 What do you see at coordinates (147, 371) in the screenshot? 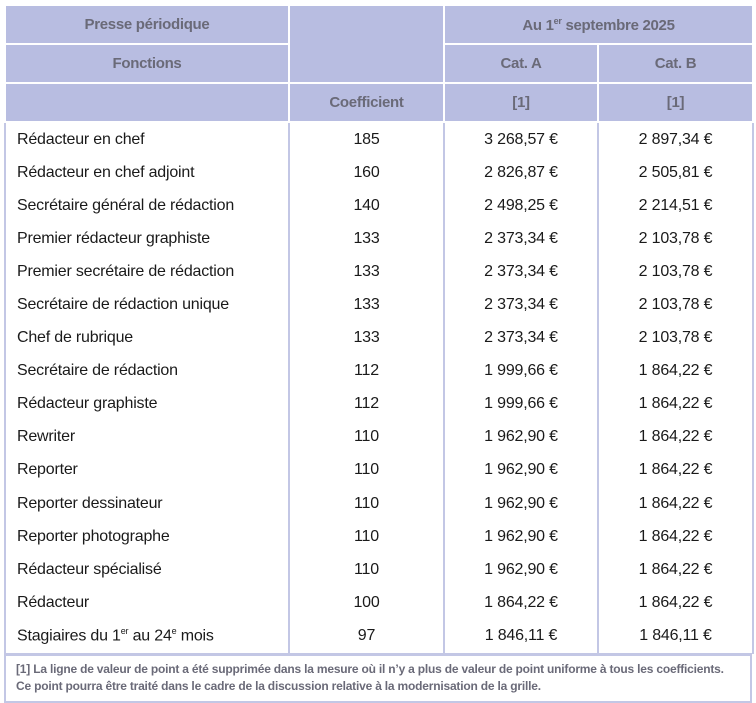
I see `fonction-cell: Secrétaire de rédaction` at bounding box center [147, 371].